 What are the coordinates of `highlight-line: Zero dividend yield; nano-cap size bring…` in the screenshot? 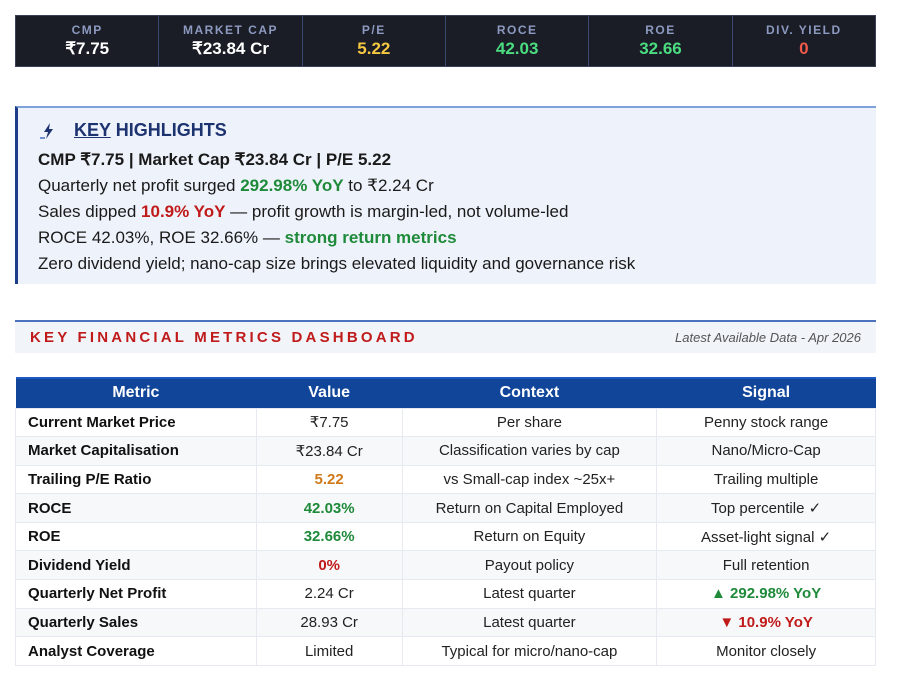 It's located at (337, 263).